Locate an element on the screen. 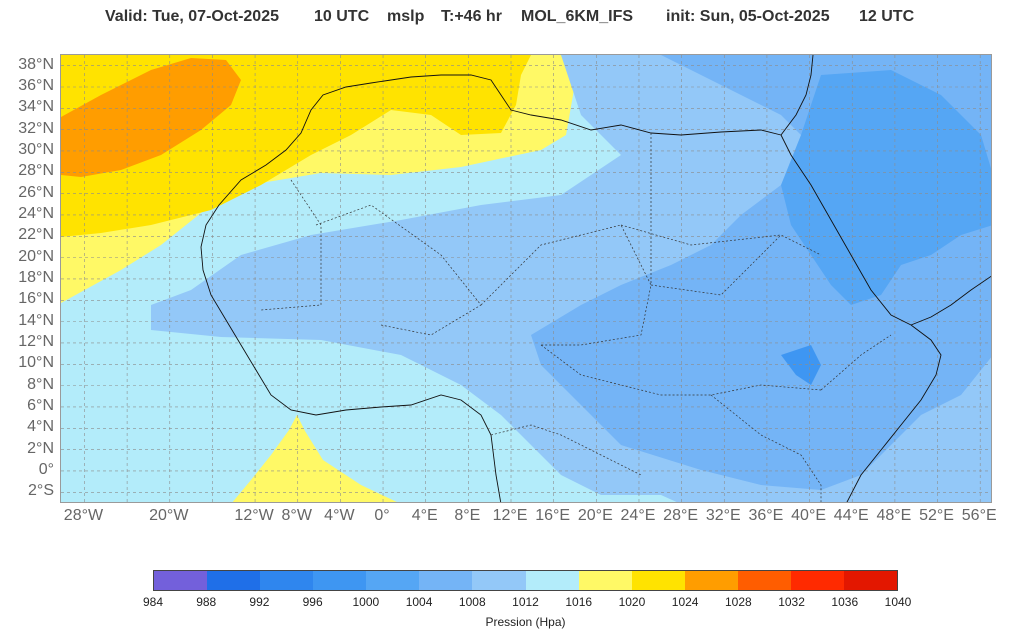  colorbar-tick-label: 1016 is located at coordinates (579, 602).